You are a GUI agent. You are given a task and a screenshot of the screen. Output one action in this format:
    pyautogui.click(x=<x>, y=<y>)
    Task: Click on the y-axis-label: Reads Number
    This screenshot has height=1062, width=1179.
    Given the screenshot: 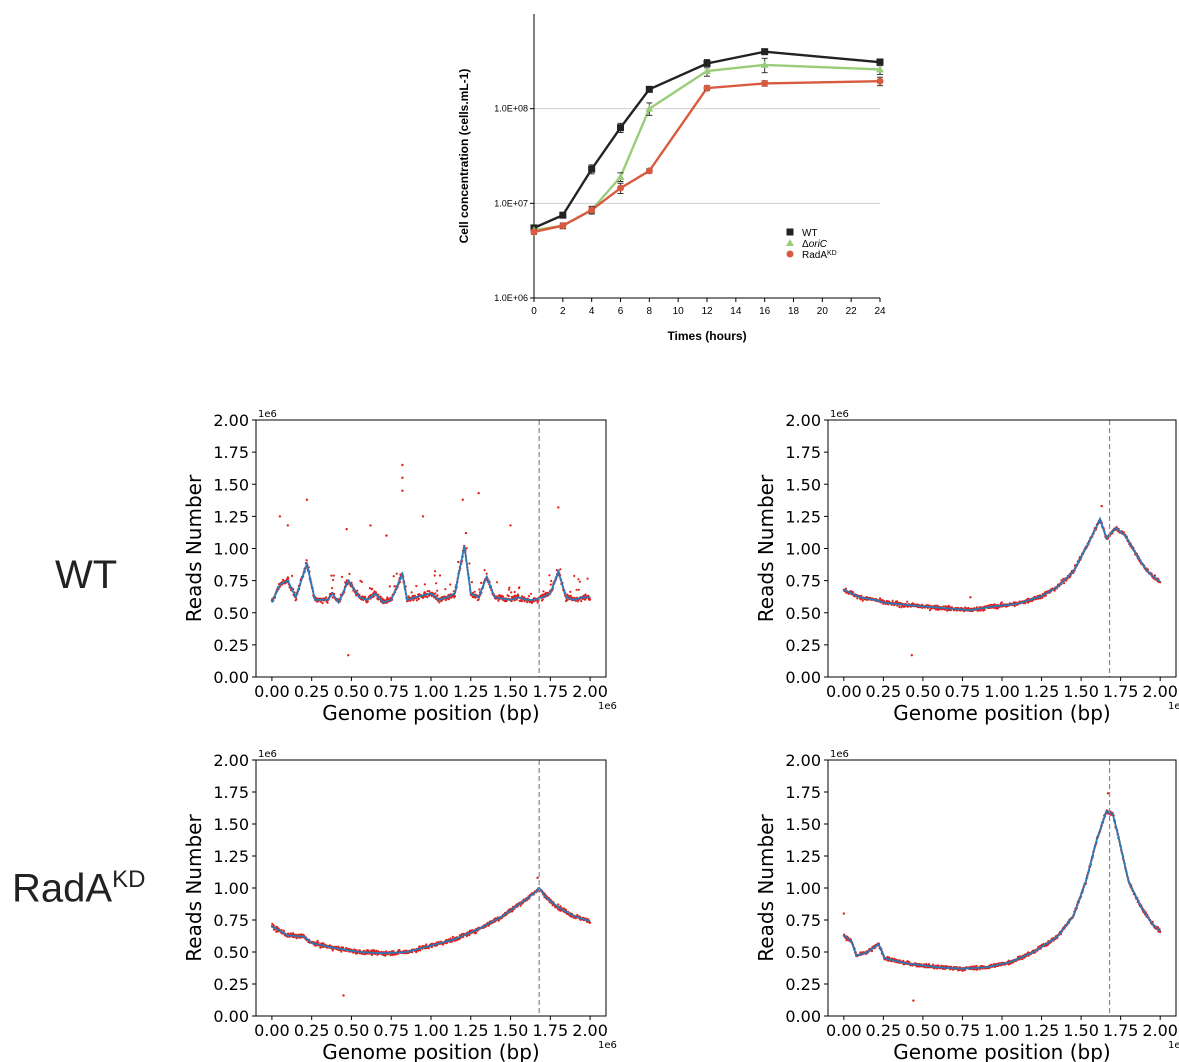 What is the action you would take?
    pyautogui.click(x=766, y=888)
    